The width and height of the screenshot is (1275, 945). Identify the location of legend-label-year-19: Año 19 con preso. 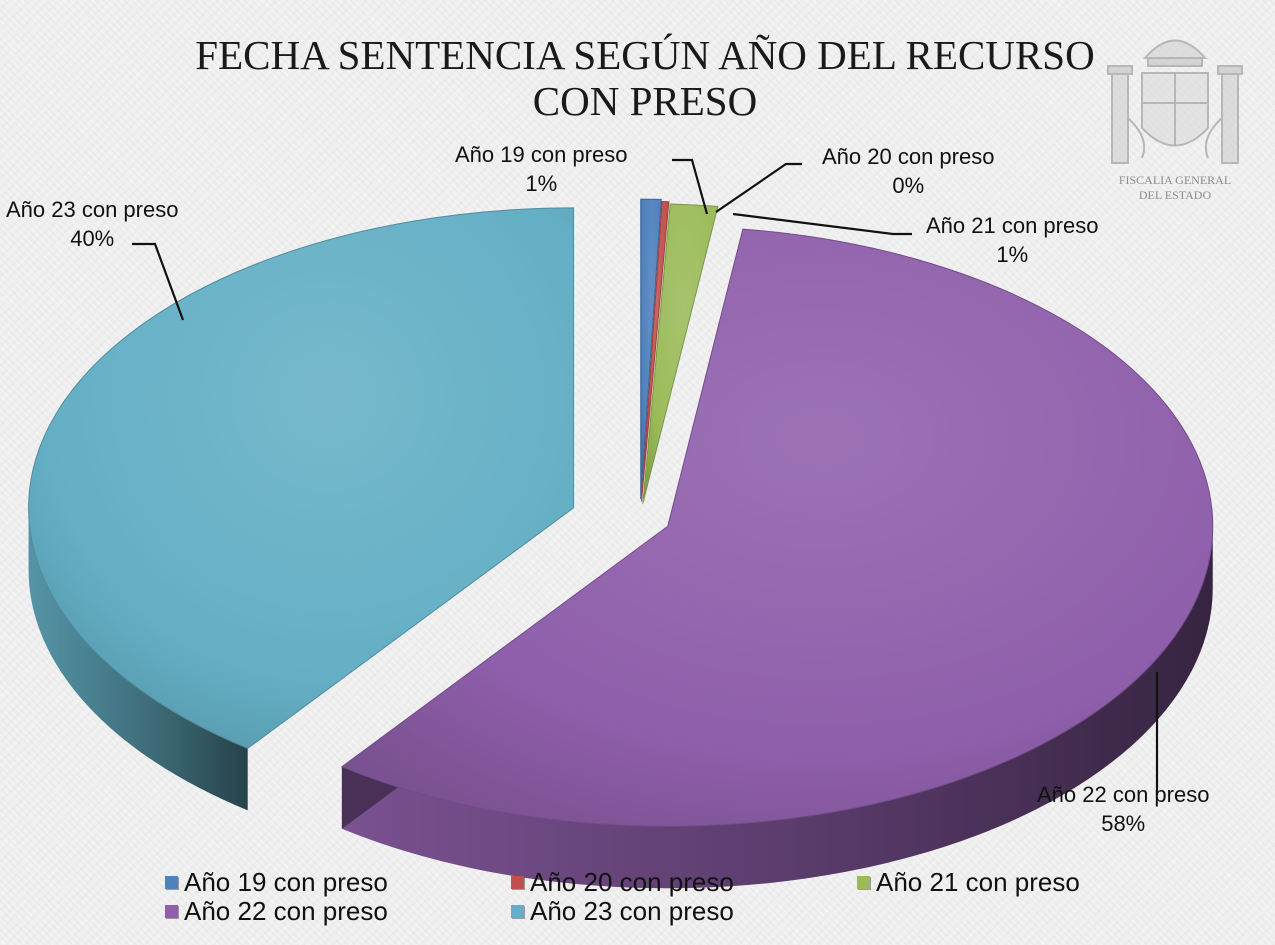
(286, 882).